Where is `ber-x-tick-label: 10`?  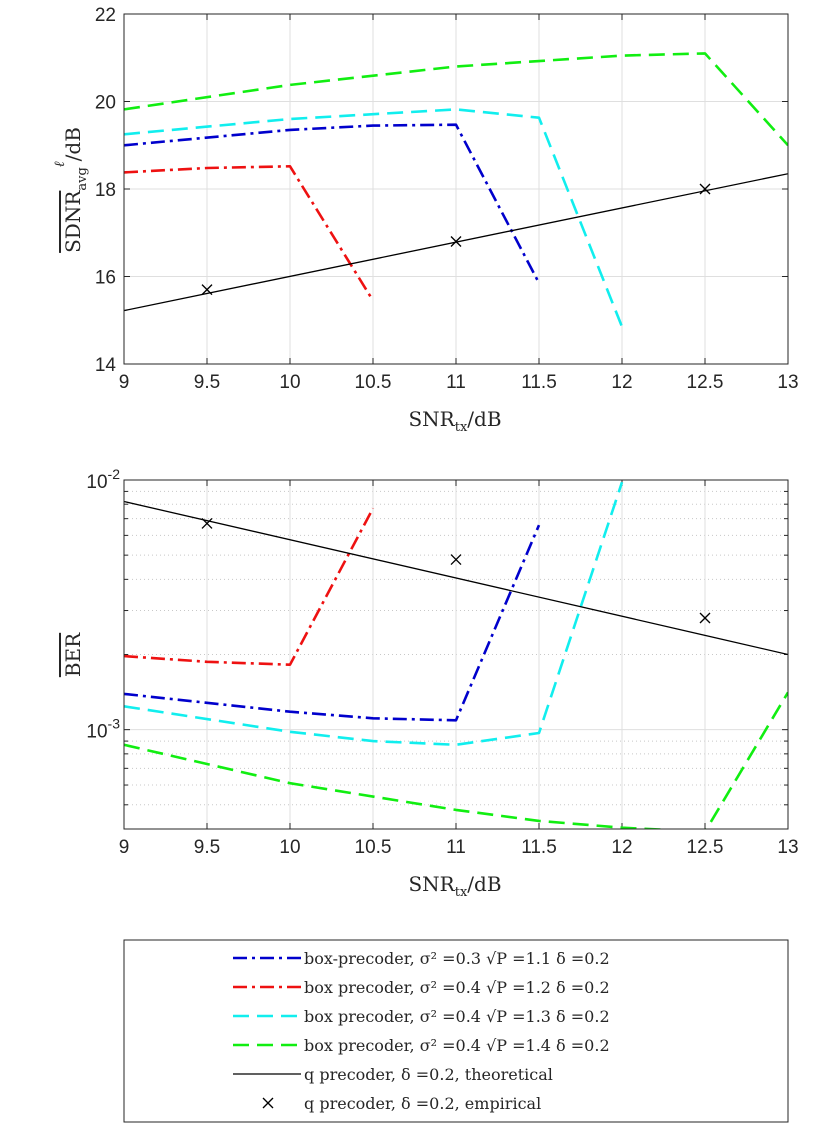
ber-x-tick-label: 10 is located at coordinates (289, 847).